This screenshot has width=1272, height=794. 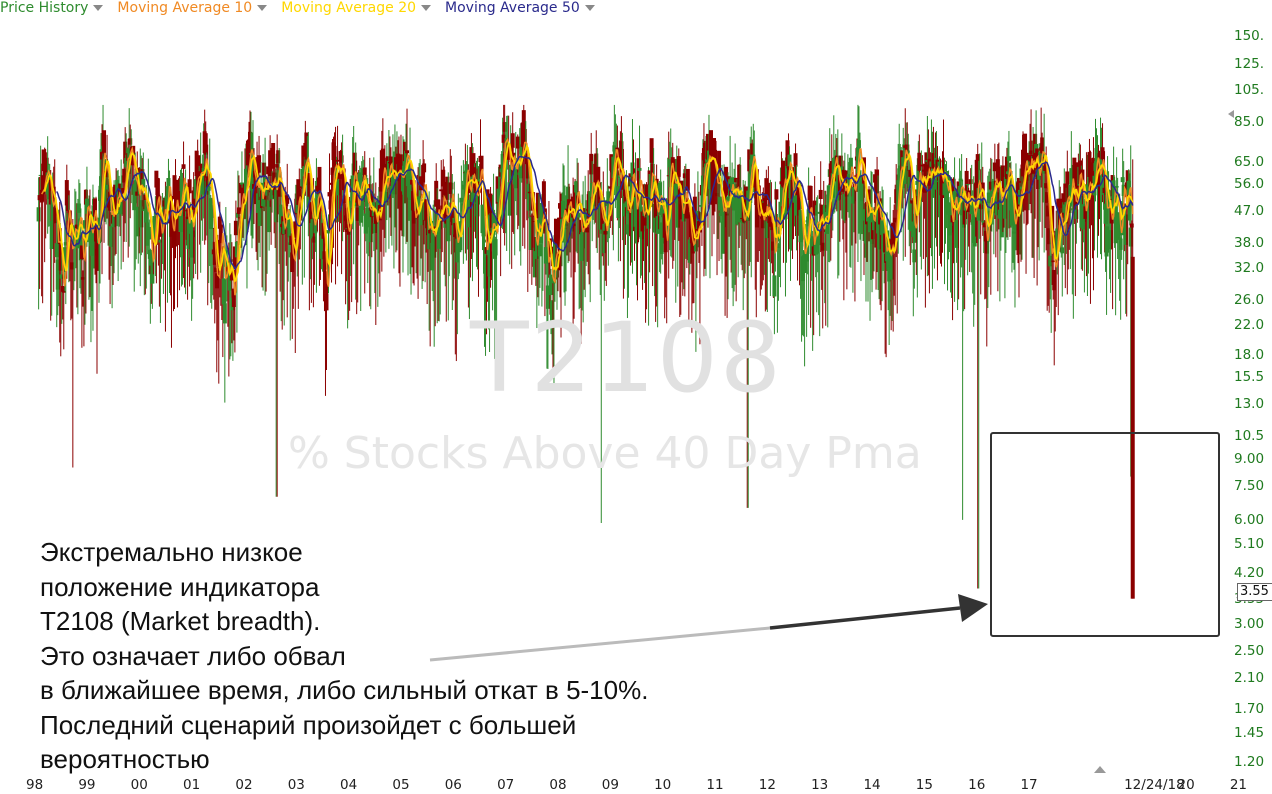 I want to click on legend-item: Moving Average 50, so click(x=520, y=8).